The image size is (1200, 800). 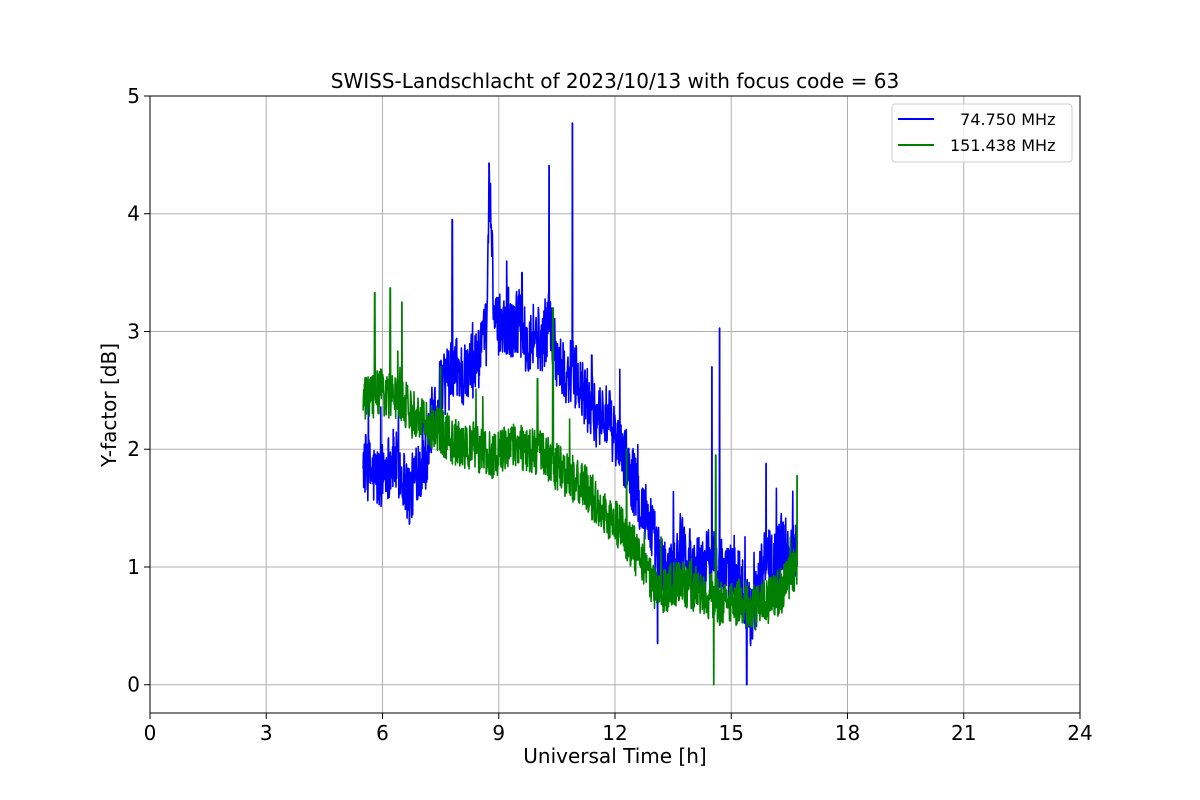 What do you see at coordinates (133, 214) in the screenshot?
I see `y-tick-label: 4` at bounding box center [133, 214].